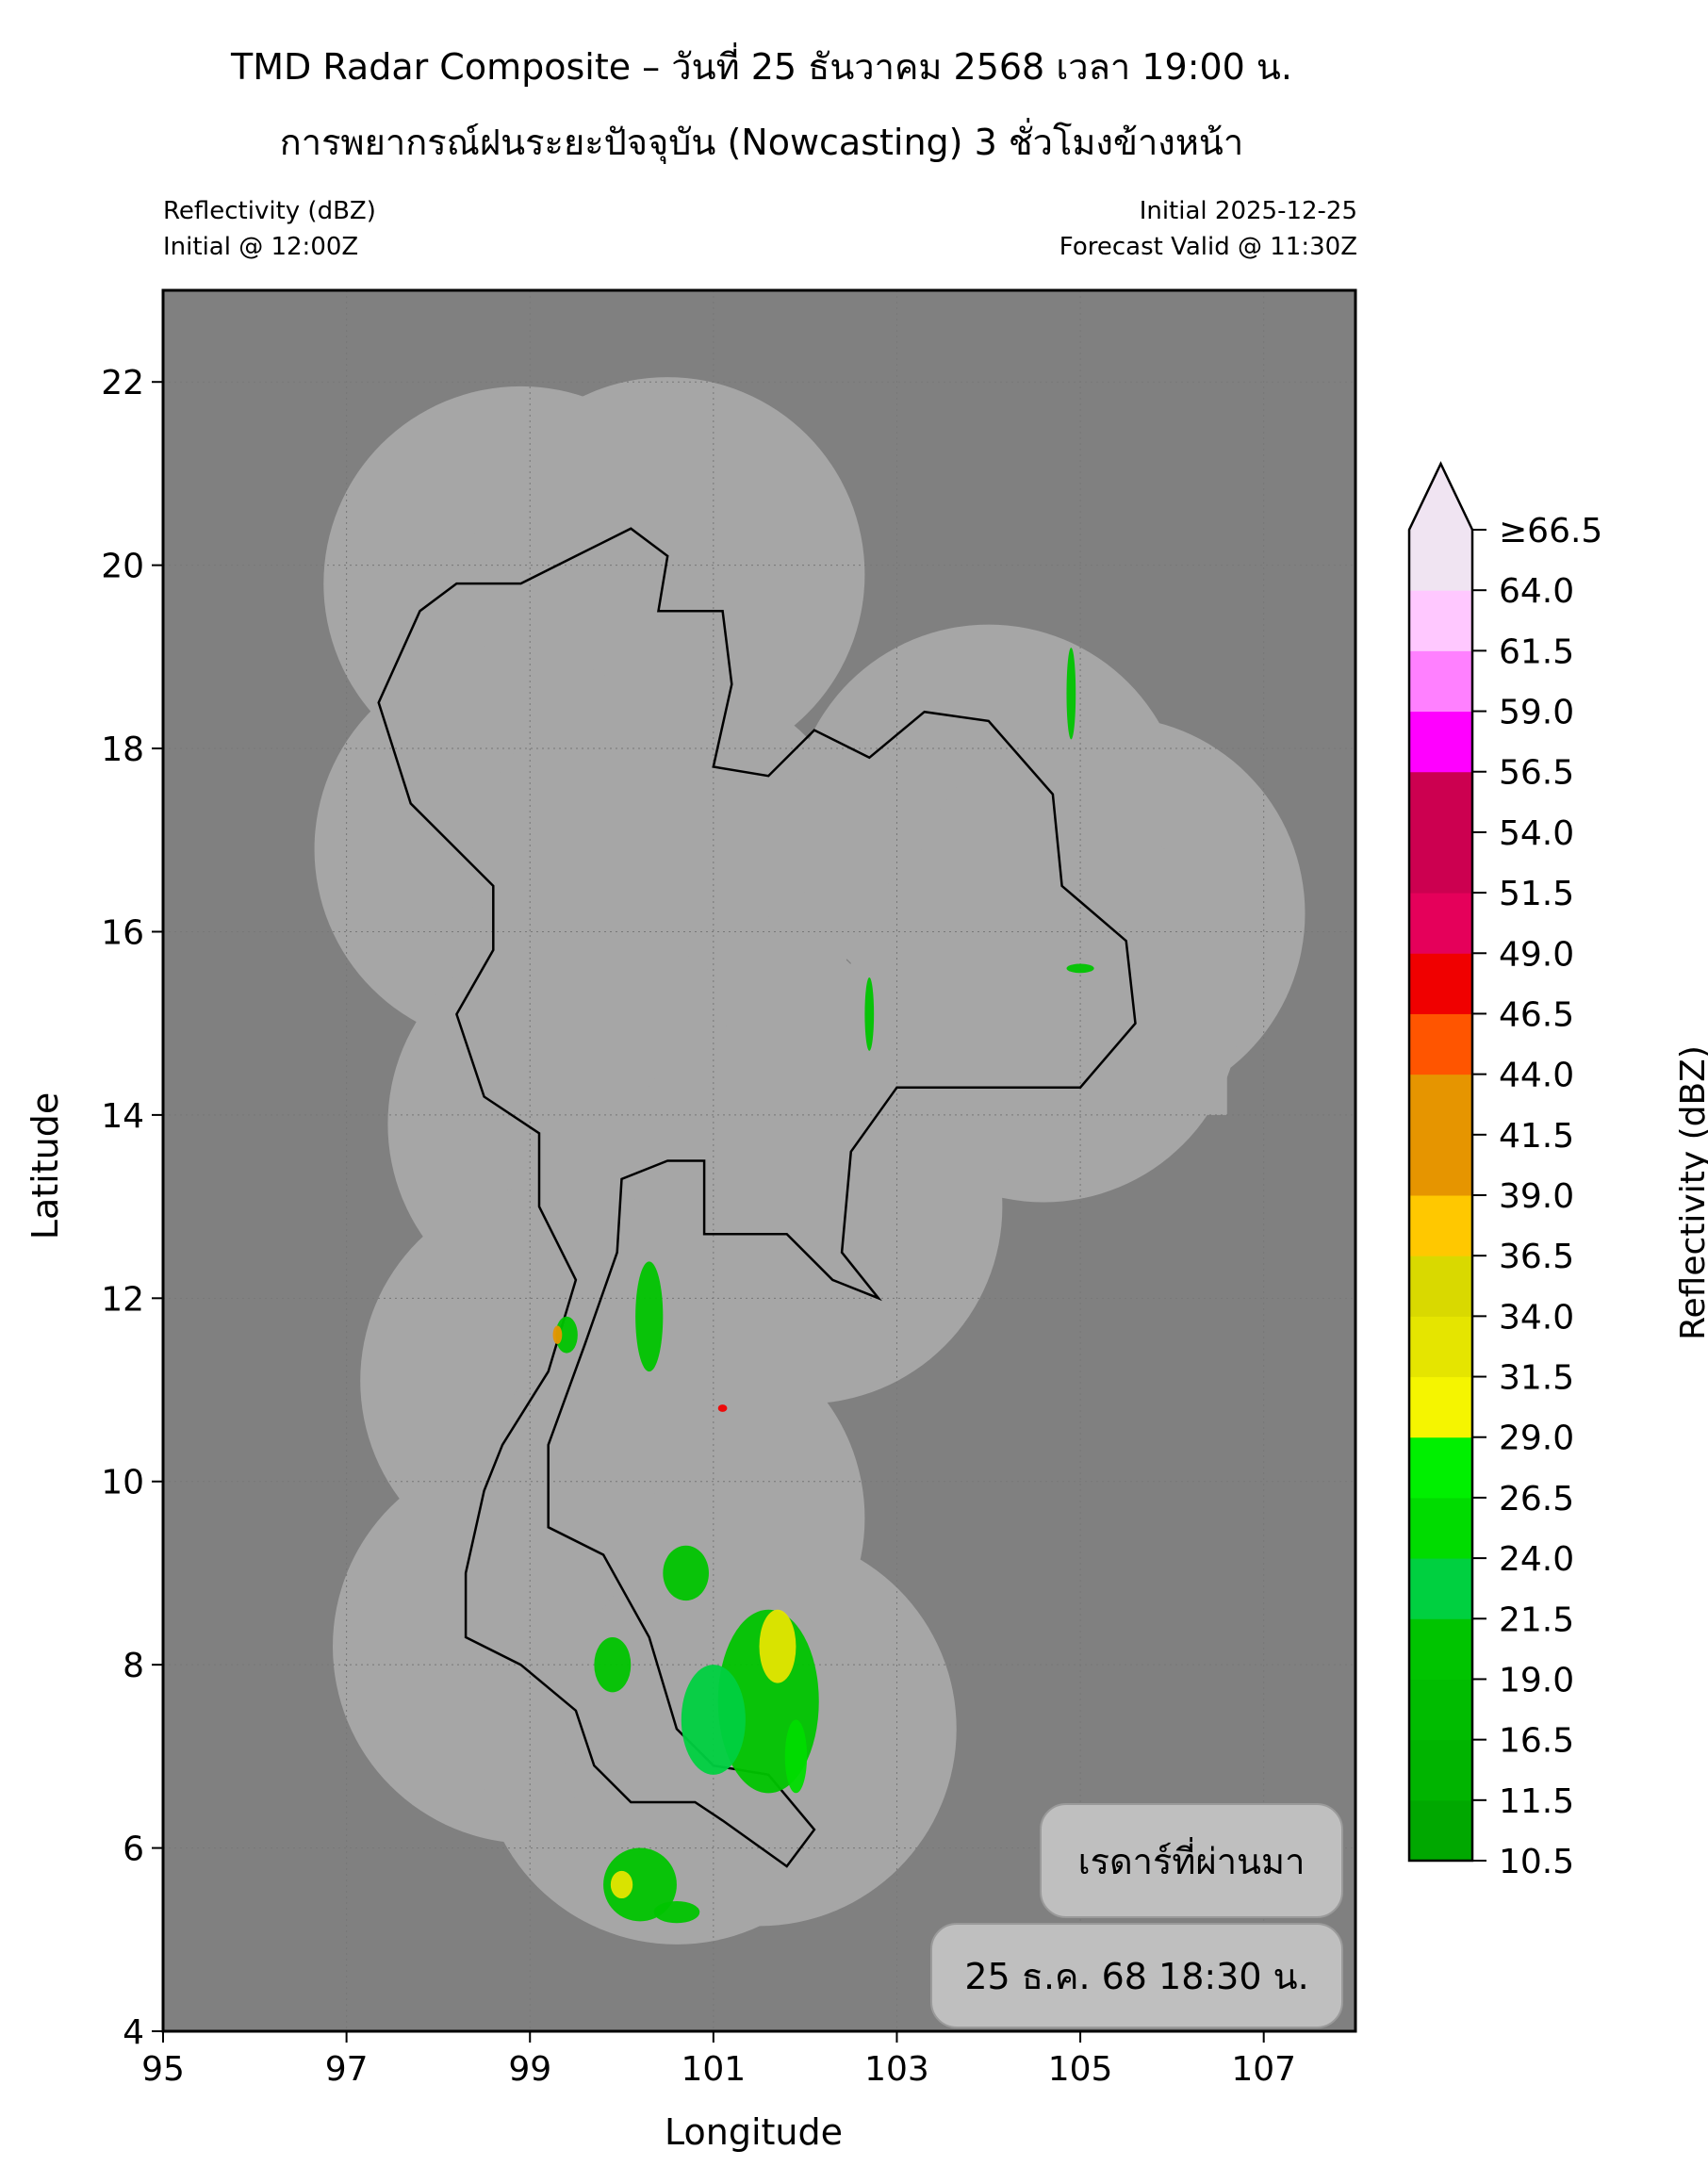 This screenshot has height=2183, width=1708. What do you see at coordinates (1551, 531) in the screenshot?
I see `colorbar-tick-label: ≥66.5` at bounding box center [1551, 531].